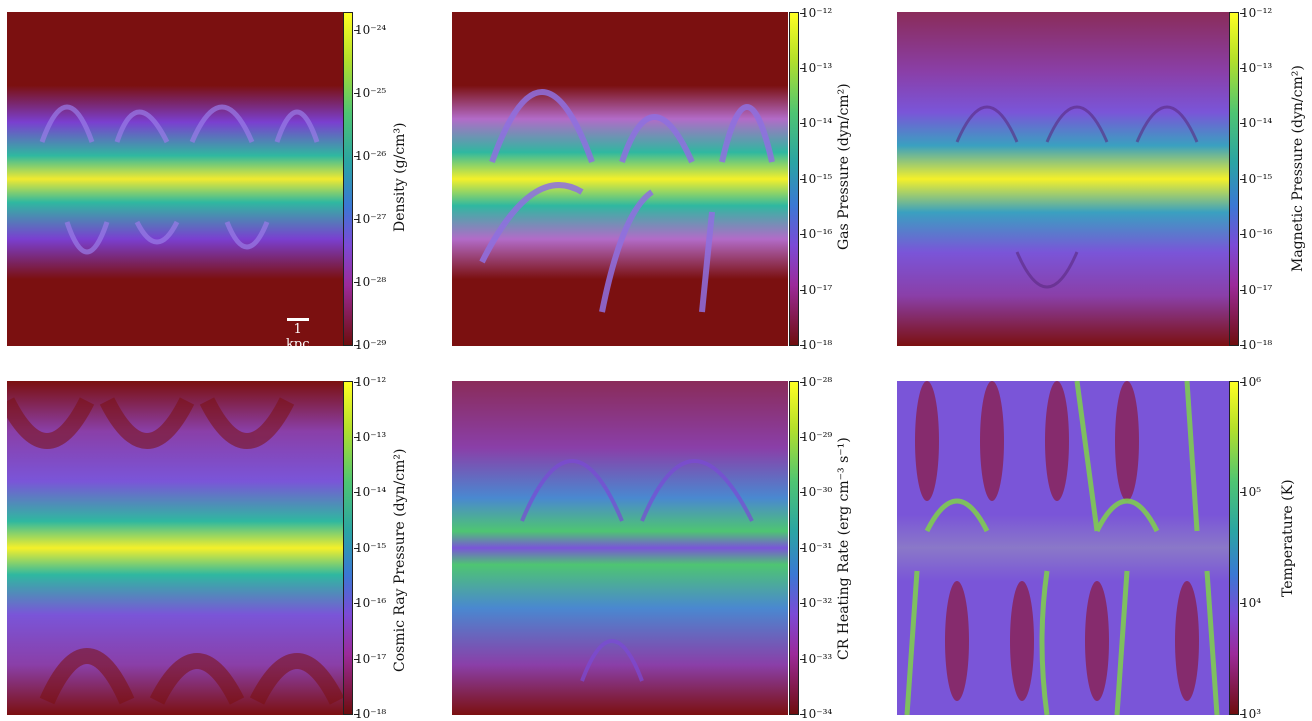  Describe the element at coordinates (1251, 382) in the screenshot. I see `tick-label: 10⁶` at that location.